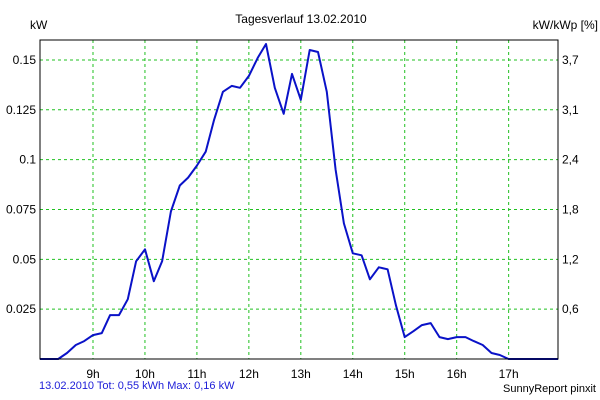 The width and height of the screenshot is (600, 400). What do you see at coordinates (570, 209) in the screenshot?
I see `y-right-tick-label: 1,8` at bounding box center [570, 209].